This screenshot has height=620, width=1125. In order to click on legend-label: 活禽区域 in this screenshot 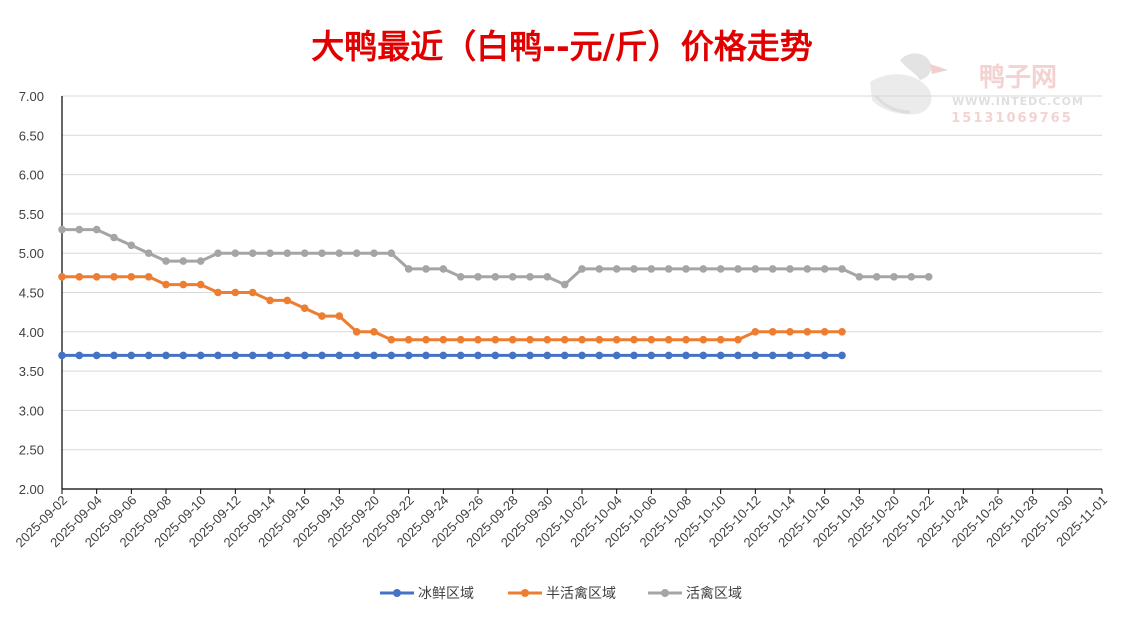, I will do `click(714, 593)`.